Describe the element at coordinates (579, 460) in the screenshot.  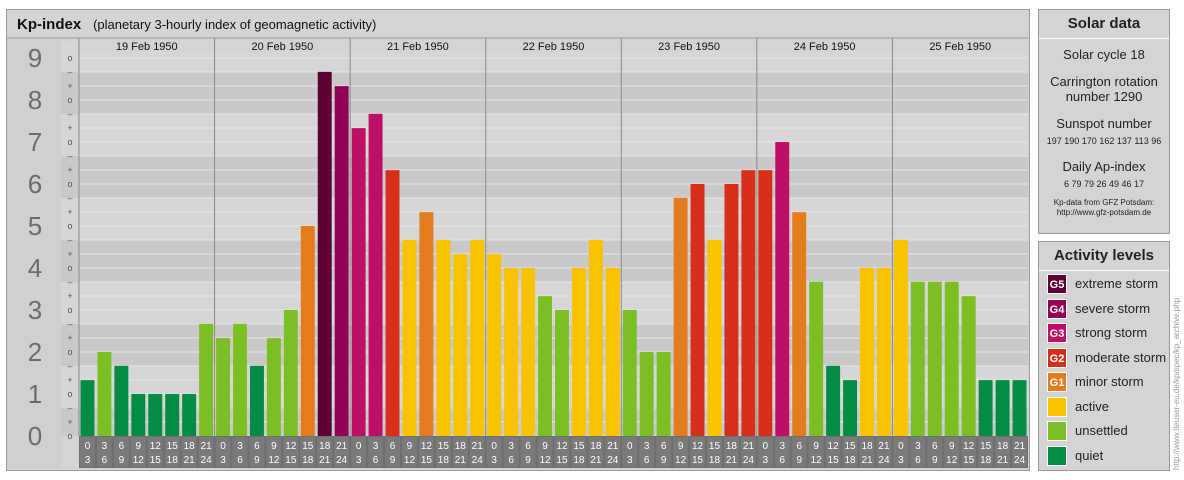
I see `interval-end-label: 18` at that location.